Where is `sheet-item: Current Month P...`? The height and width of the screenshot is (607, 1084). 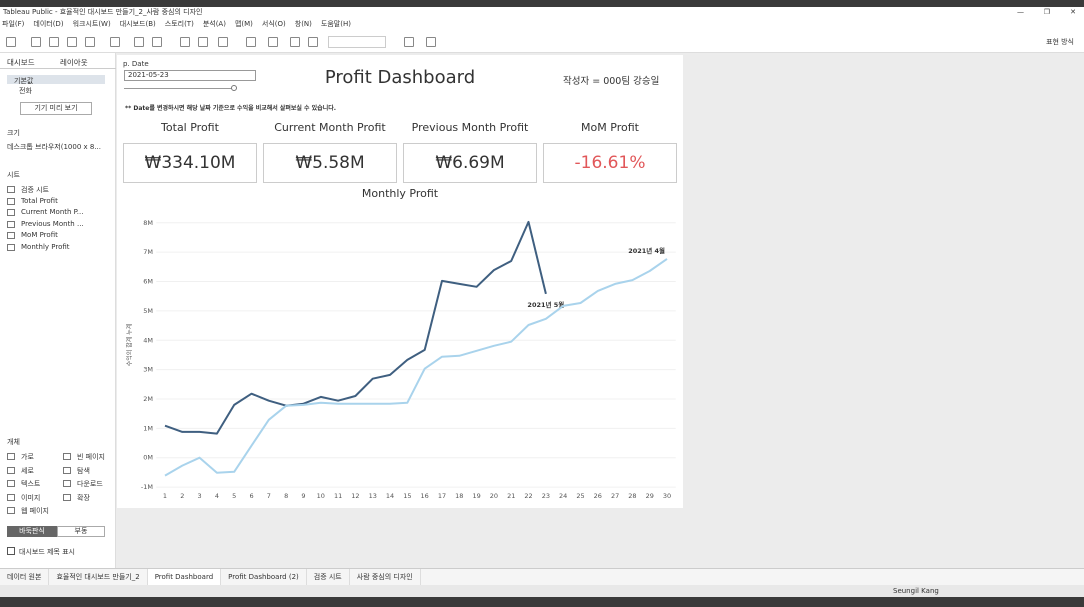 sheet-item: Current Month P... is located at coordinates (52, 212).